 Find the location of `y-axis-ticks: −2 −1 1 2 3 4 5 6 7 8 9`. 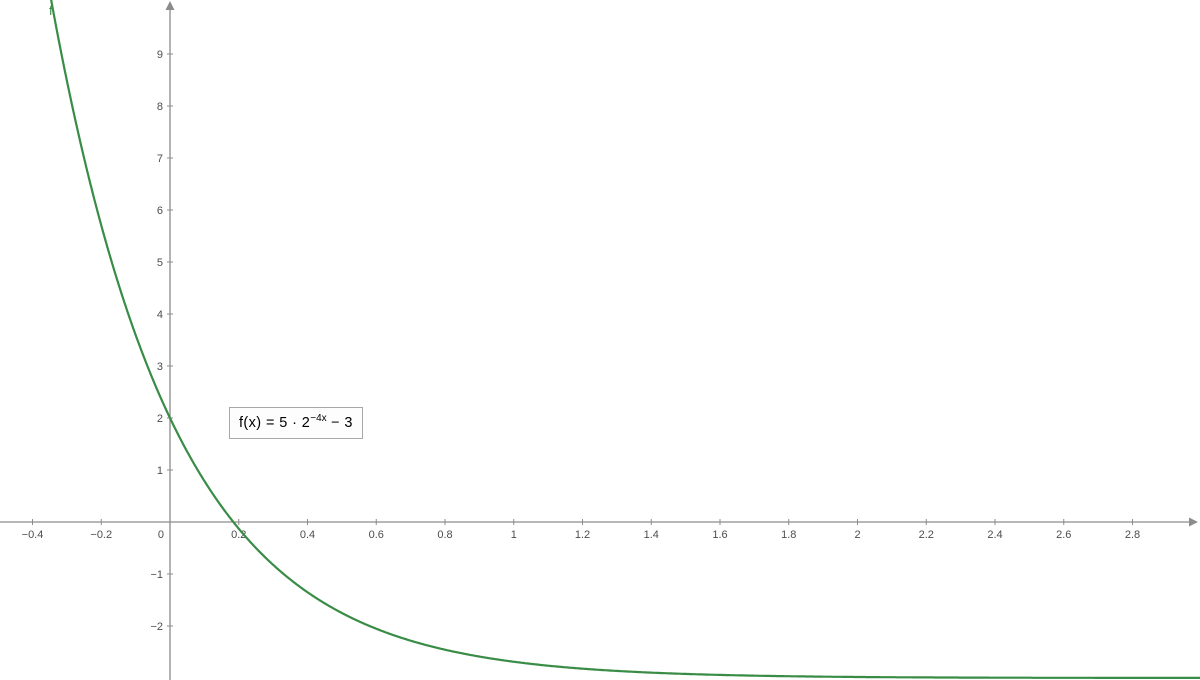

y-axis-ticks: −2 −1 1 2 3 4 5 6 7 8 9 is located at coordinates (161, 341).